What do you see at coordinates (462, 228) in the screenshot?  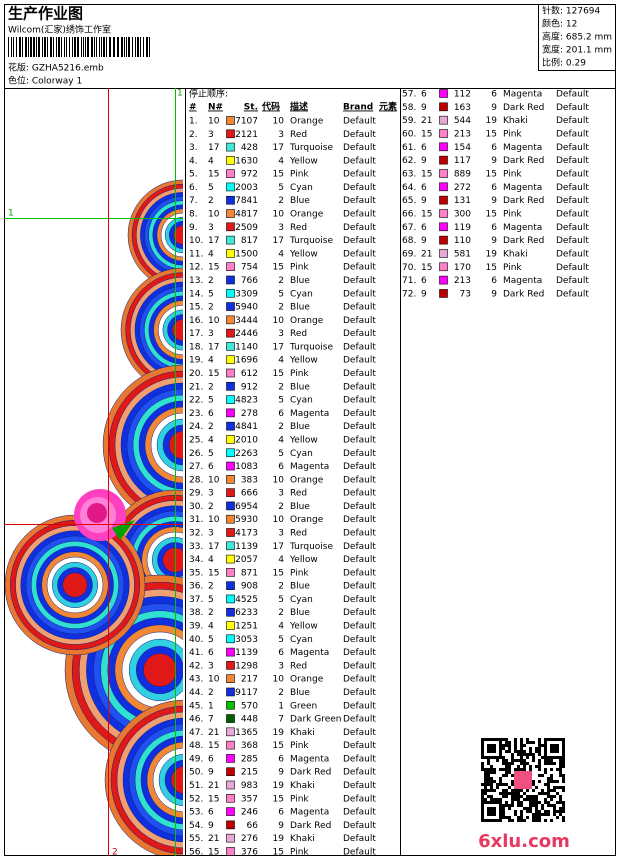 I see `stitches: 119` at bounding box center [462, 228].